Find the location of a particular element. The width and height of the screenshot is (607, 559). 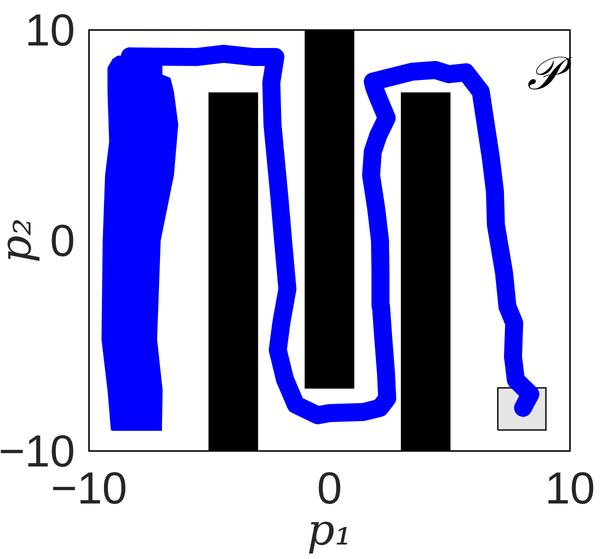

x-tick-label: 10 is located at coordinates (570, 488).